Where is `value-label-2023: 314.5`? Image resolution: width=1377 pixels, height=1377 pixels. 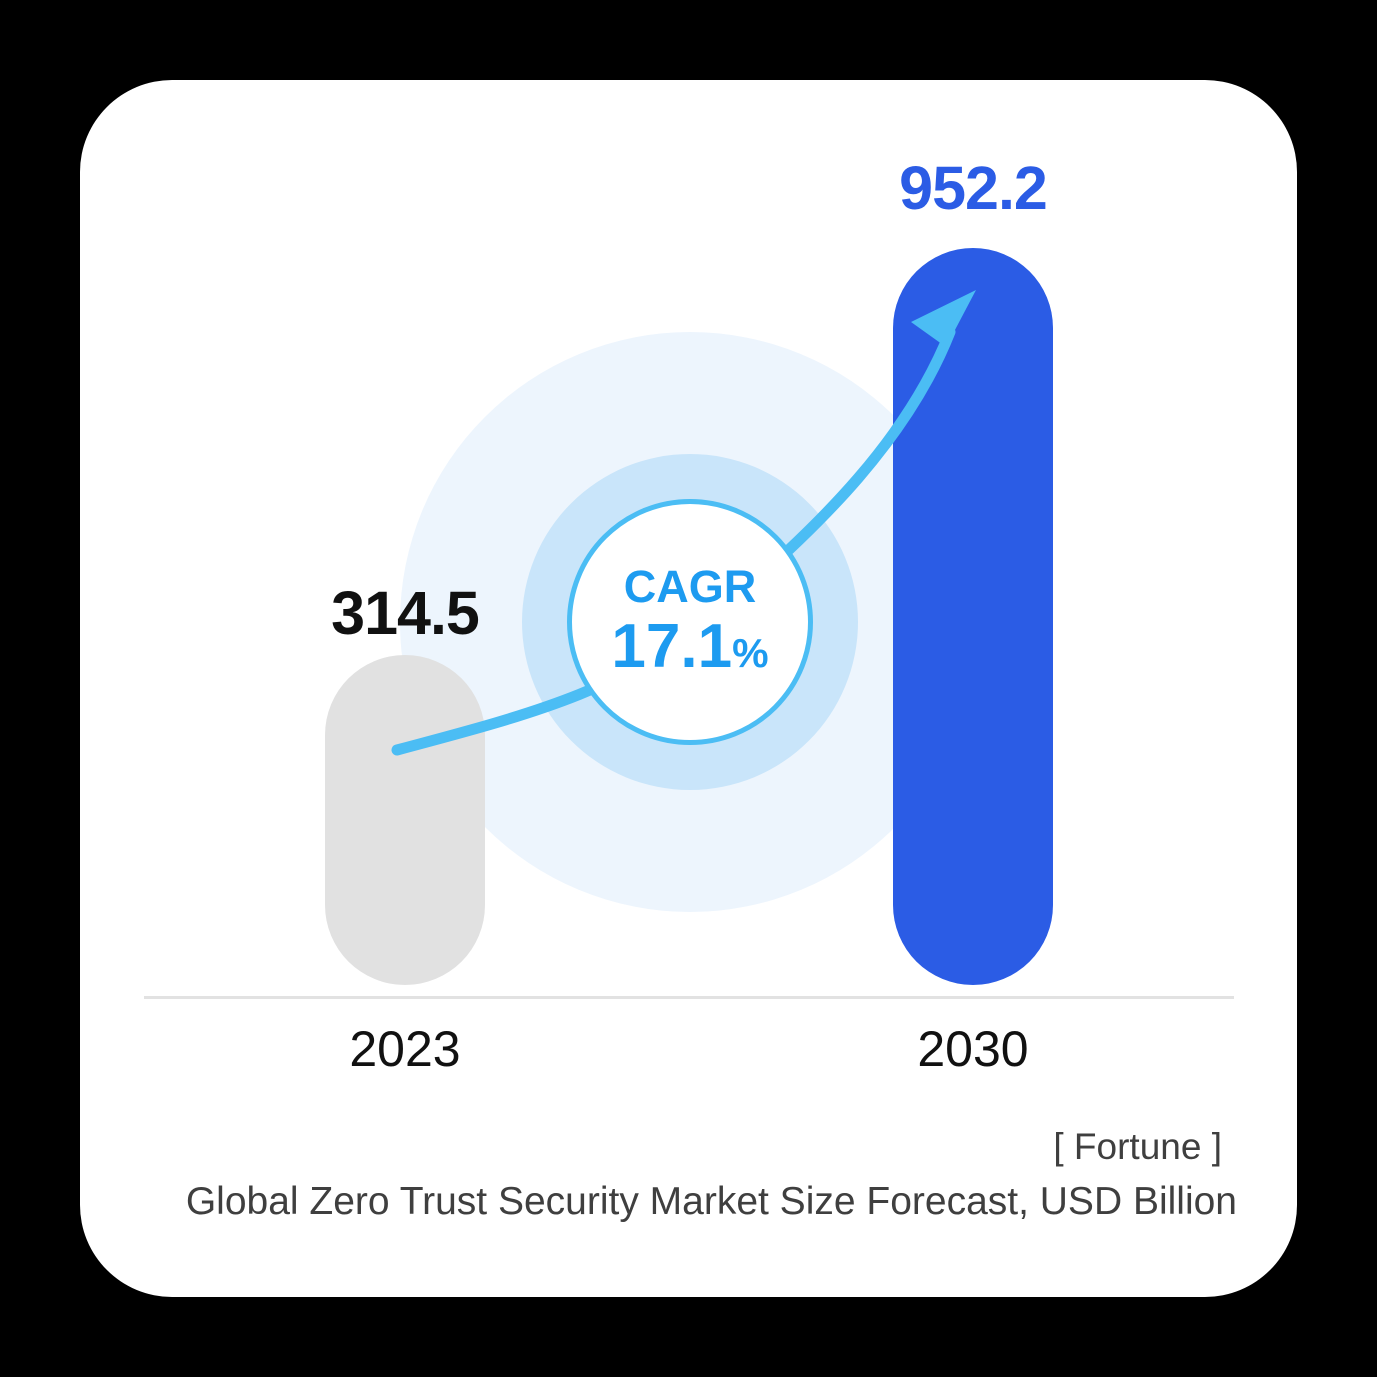 value-label-2023: 314.5 is located at coordinates (405, 613).